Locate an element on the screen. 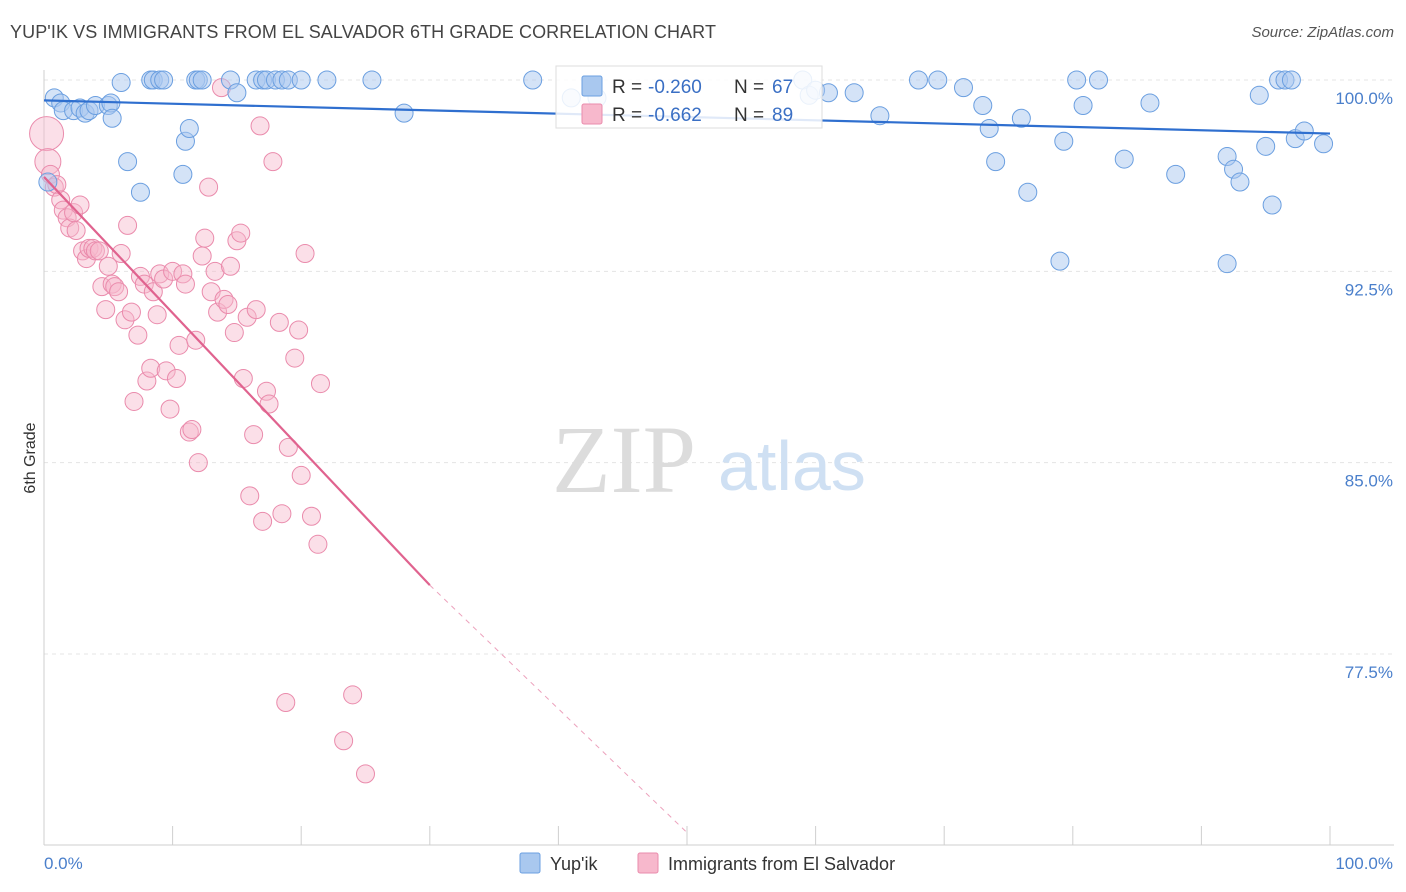 The height and width of the screenshot is (892, 1406). trend-line-el-salvador is located at coordinates (237, 381).